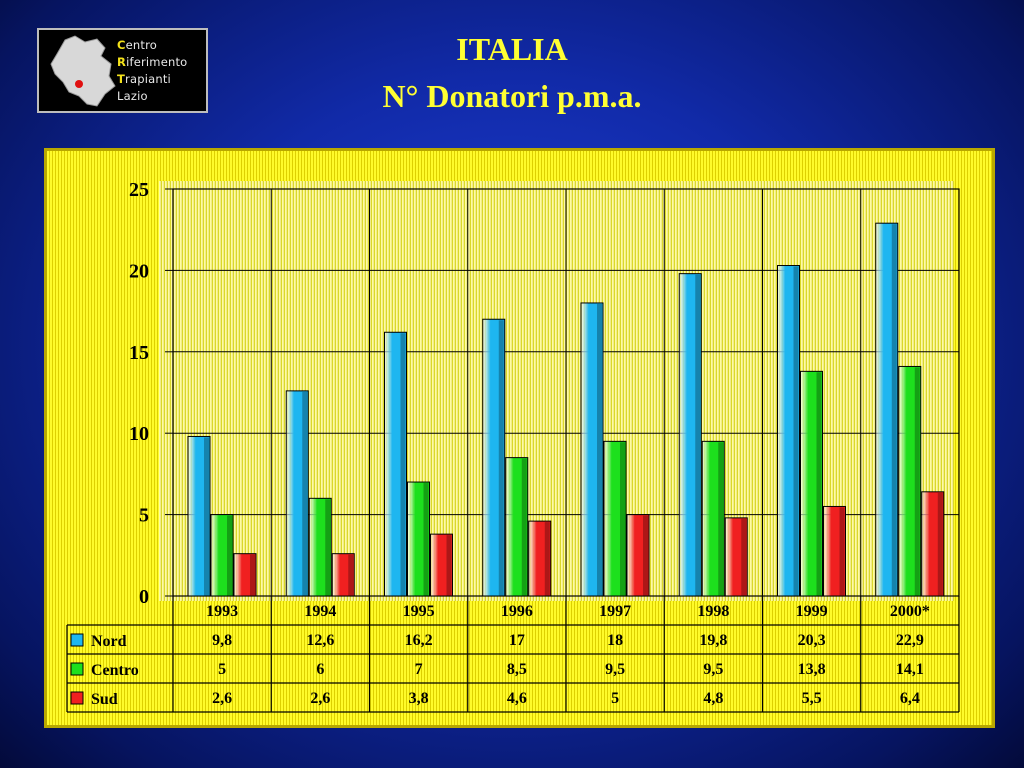  I want to click on table-cell: 6,4, so click(910, 698).